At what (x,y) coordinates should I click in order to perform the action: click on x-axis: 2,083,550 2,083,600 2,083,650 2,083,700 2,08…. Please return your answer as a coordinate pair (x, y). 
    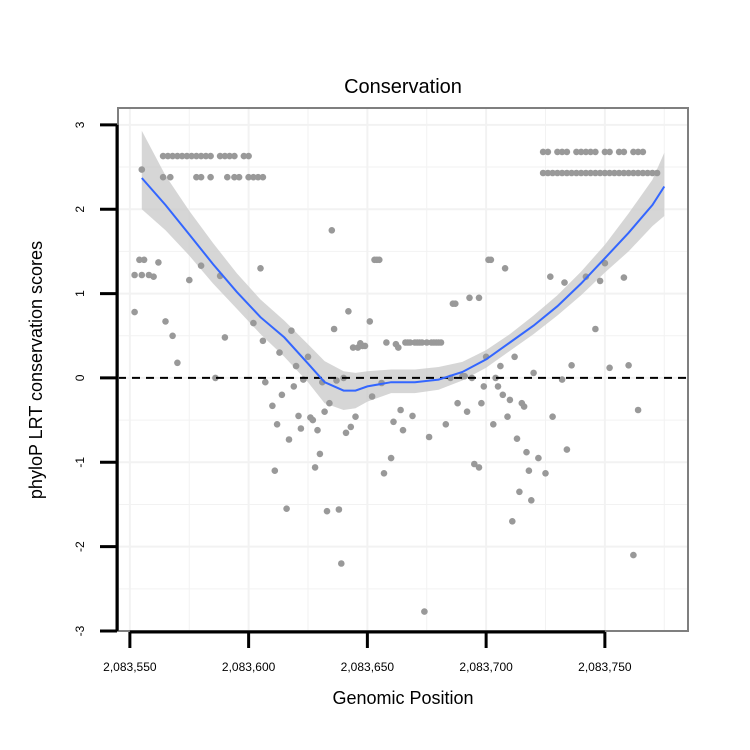
    Looking at the image, I should click on (367, 652).